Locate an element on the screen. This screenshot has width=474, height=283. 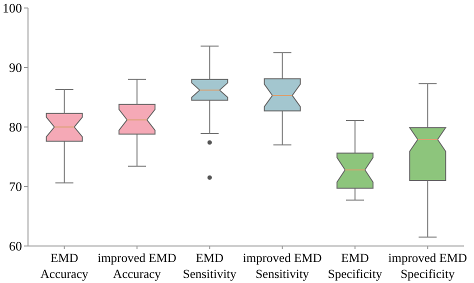
x-tick-label: improved EMD Accuracy is located at coordinates (137, 266).